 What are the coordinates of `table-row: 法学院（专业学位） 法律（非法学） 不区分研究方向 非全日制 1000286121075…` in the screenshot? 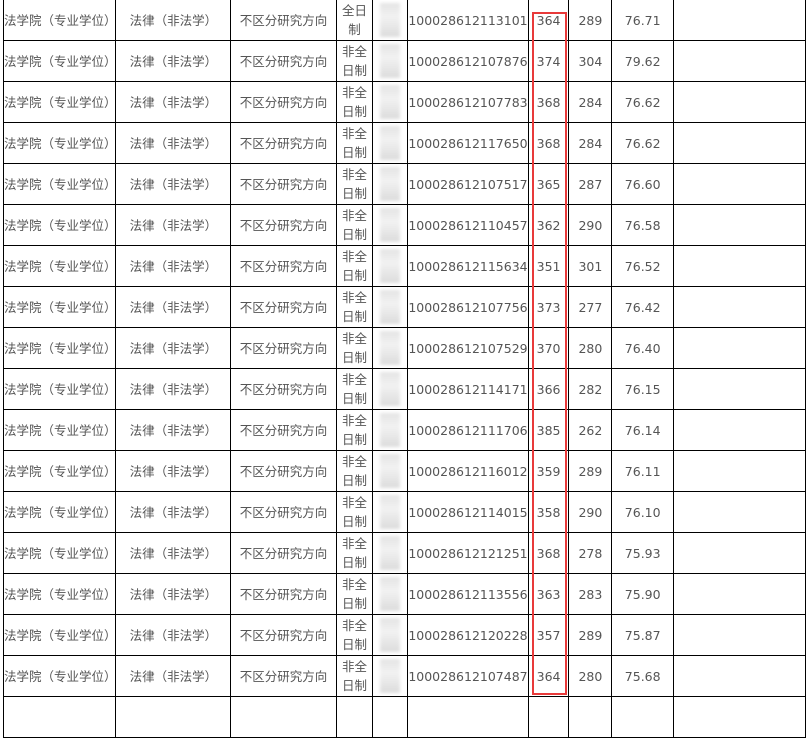 It's located at (404, 348).